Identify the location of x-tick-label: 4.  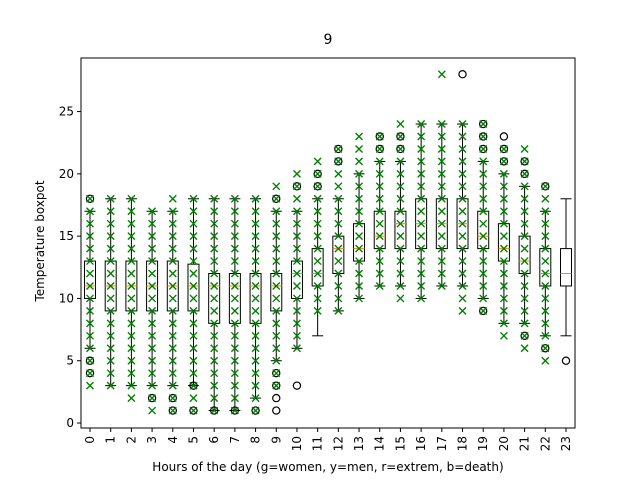
(173, 440).